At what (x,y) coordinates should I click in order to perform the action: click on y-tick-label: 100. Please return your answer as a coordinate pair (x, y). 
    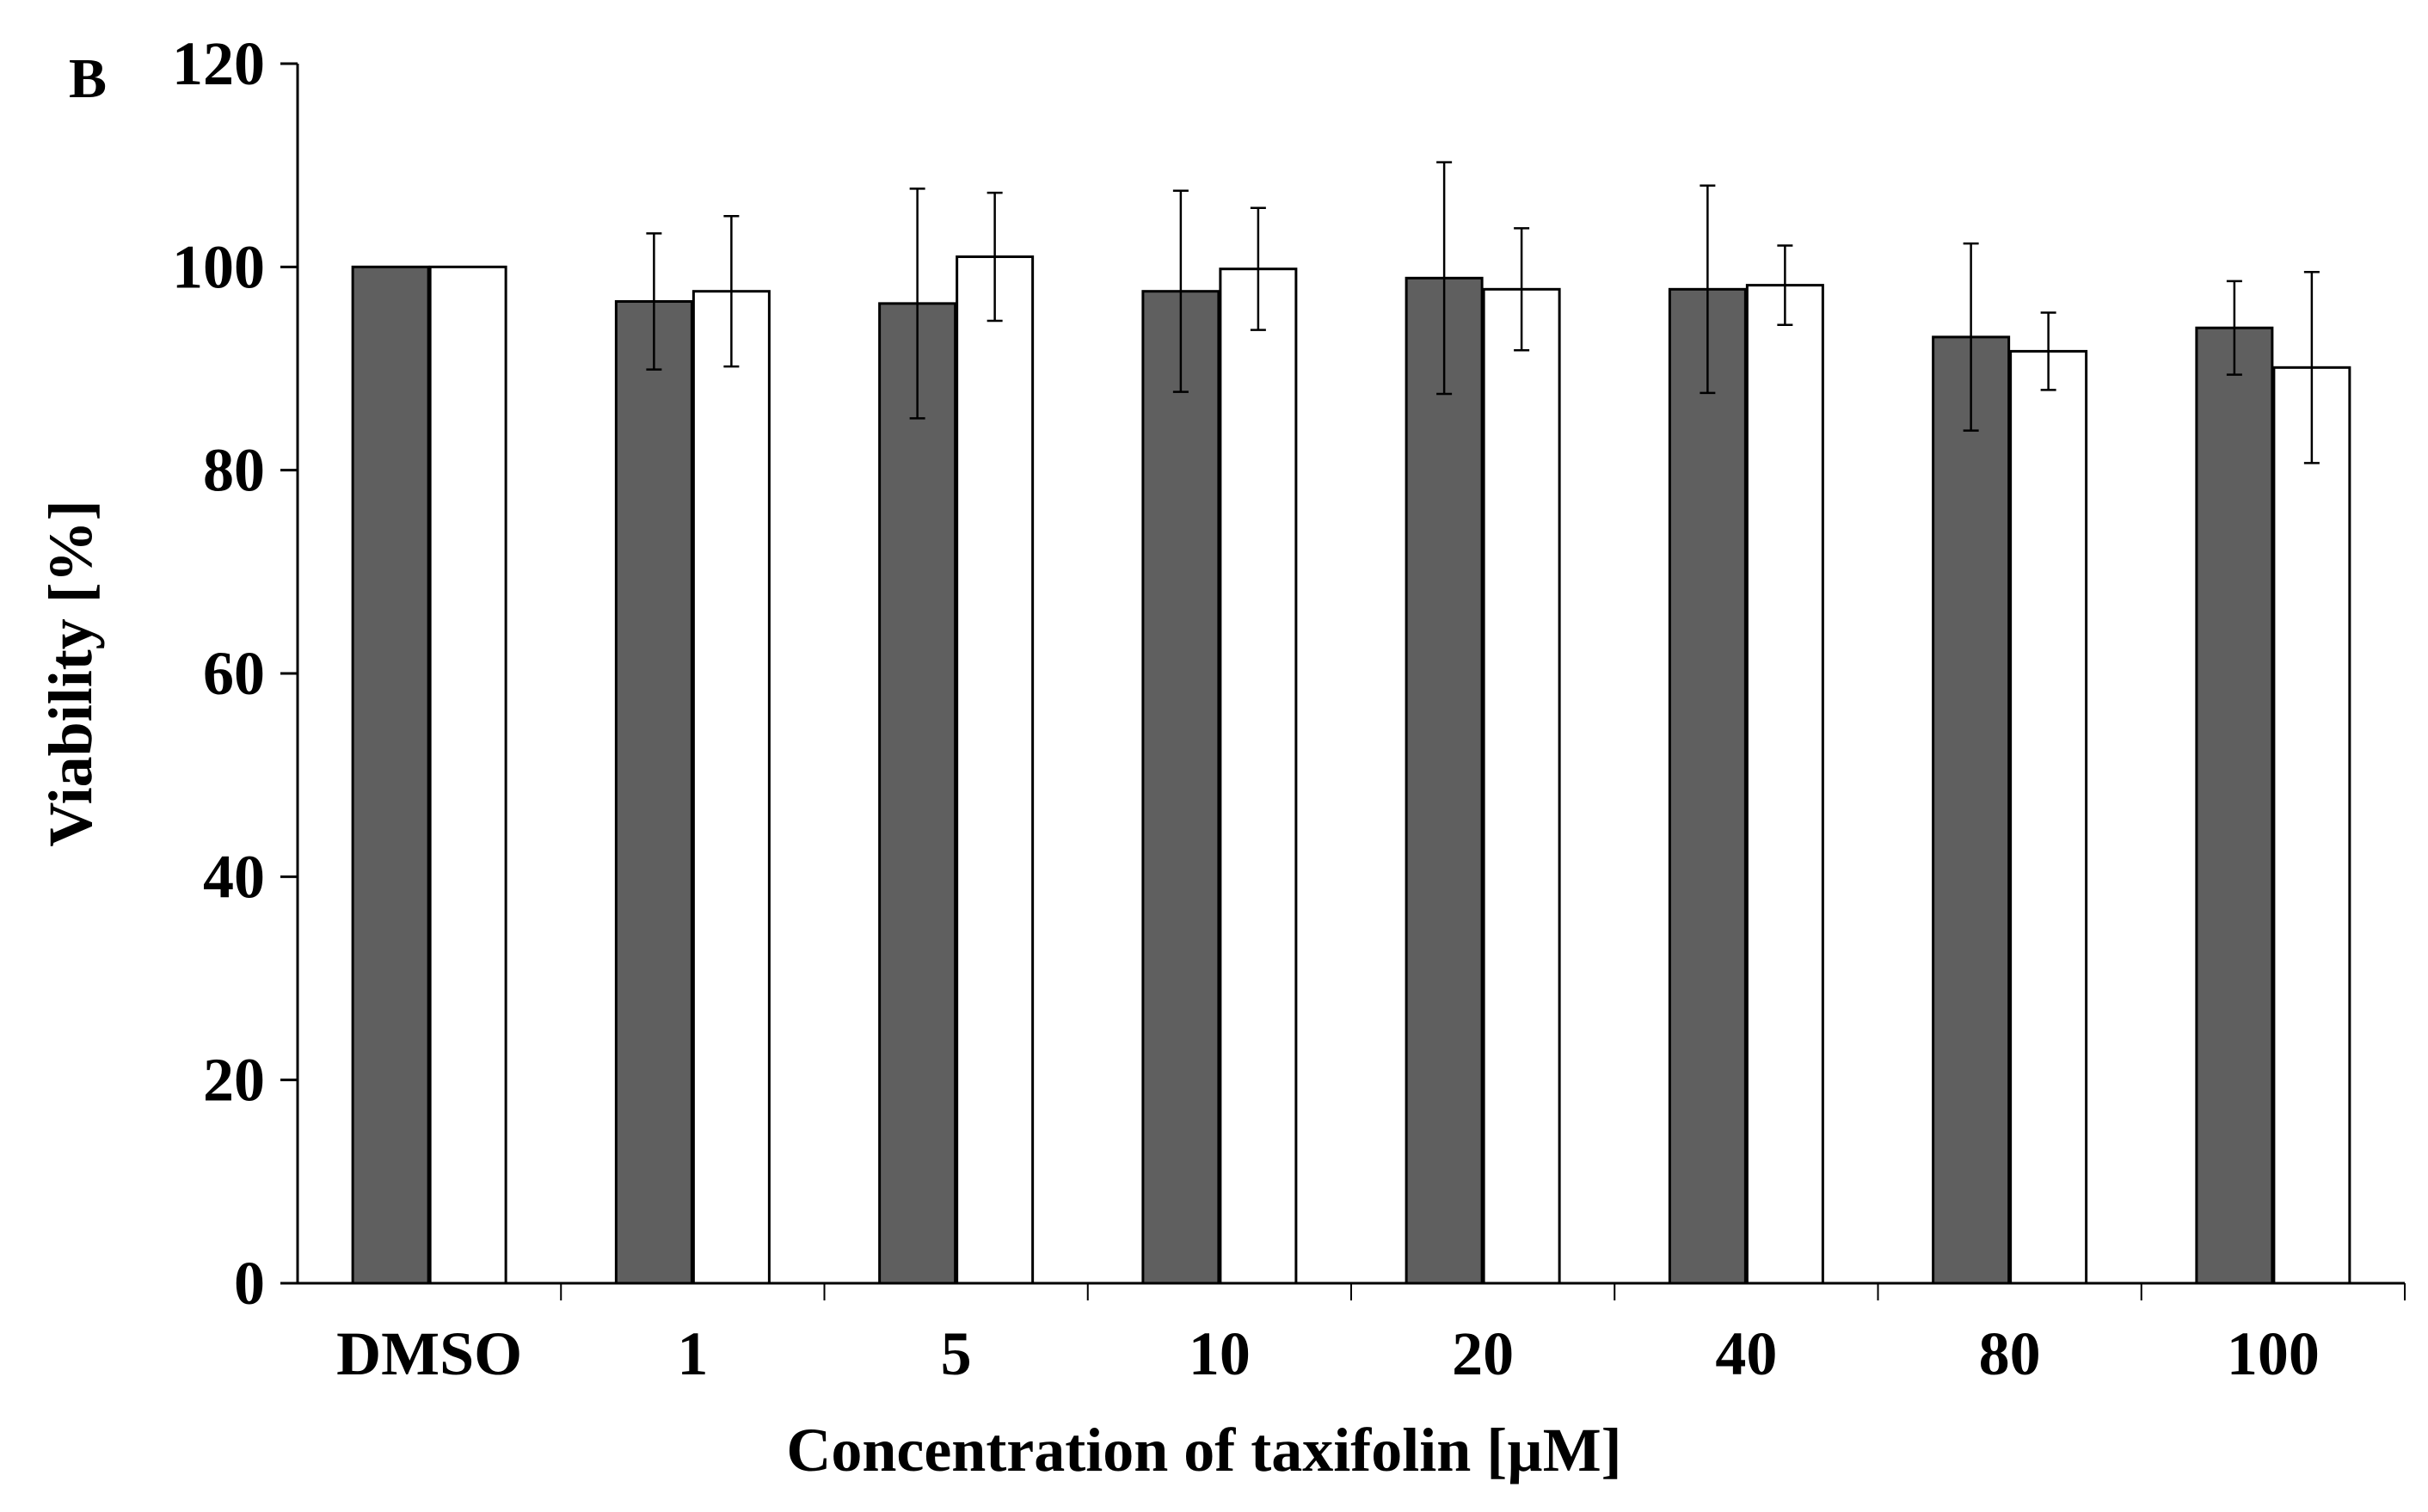
    Looking at the image, I should click on (218, 266).